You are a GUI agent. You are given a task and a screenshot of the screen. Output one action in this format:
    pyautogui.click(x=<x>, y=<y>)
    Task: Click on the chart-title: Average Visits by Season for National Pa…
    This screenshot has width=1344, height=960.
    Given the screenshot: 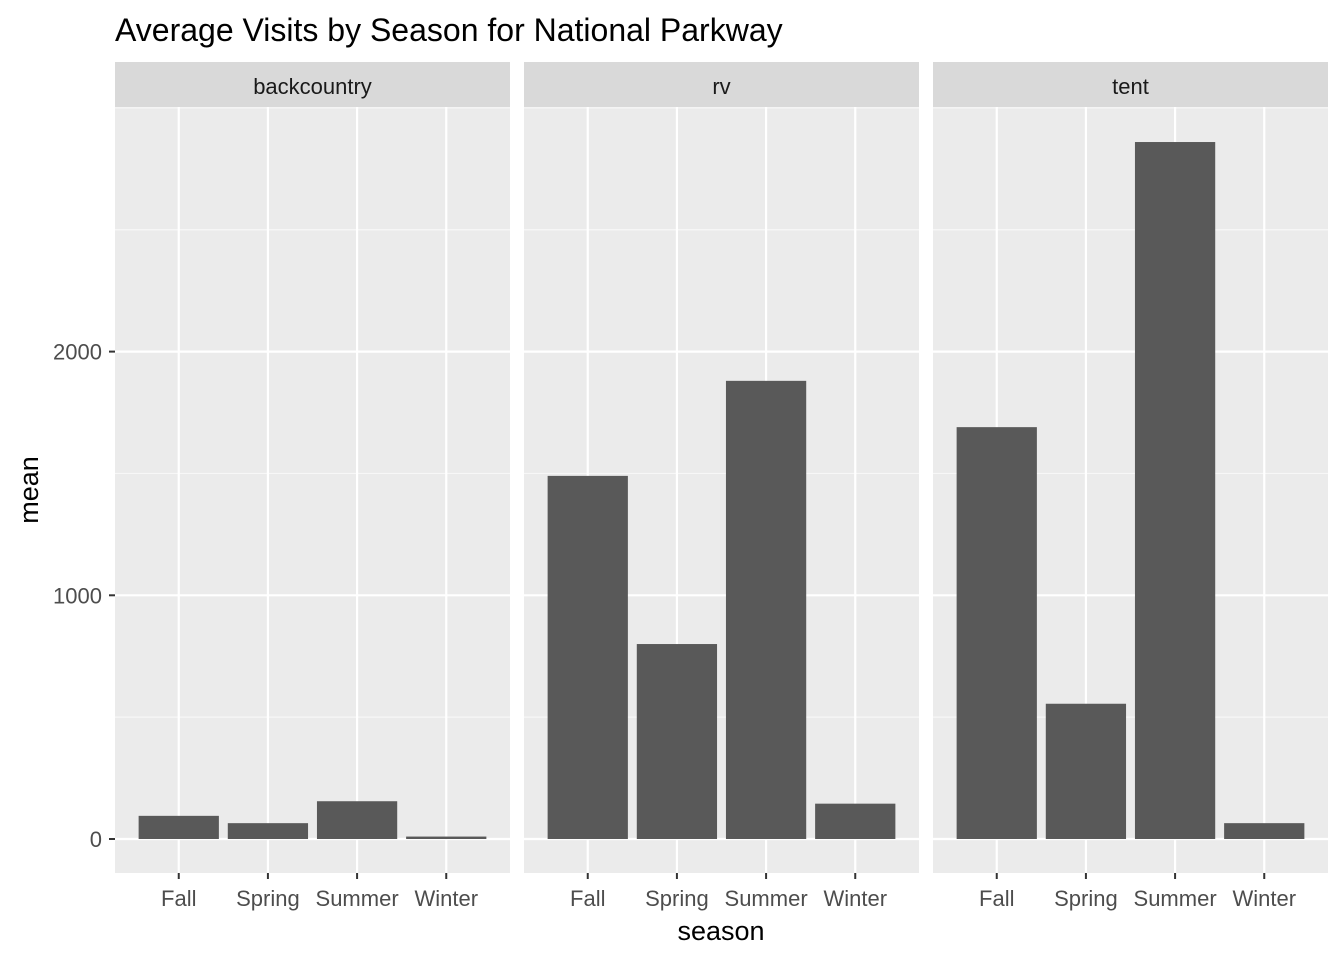 What is the action you would take?
    pyautogui.click(x=449, y=30)
    